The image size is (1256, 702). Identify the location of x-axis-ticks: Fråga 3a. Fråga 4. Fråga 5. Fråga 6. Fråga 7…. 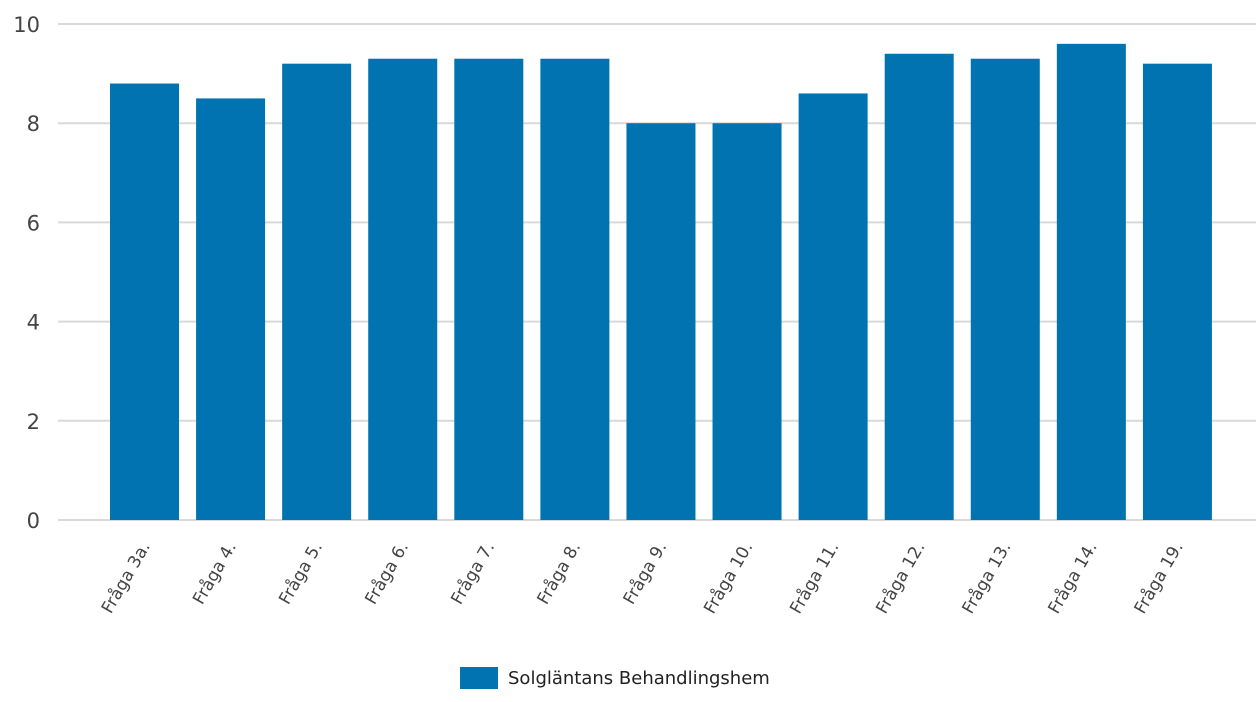
(642, 577).